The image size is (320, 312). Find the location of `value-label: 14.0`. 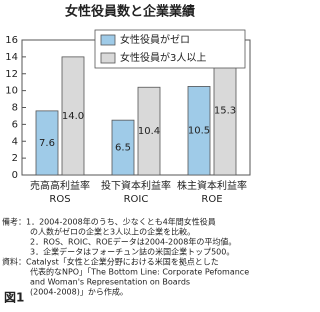

value-label: 14.0 is located at coordinates (73, 116).